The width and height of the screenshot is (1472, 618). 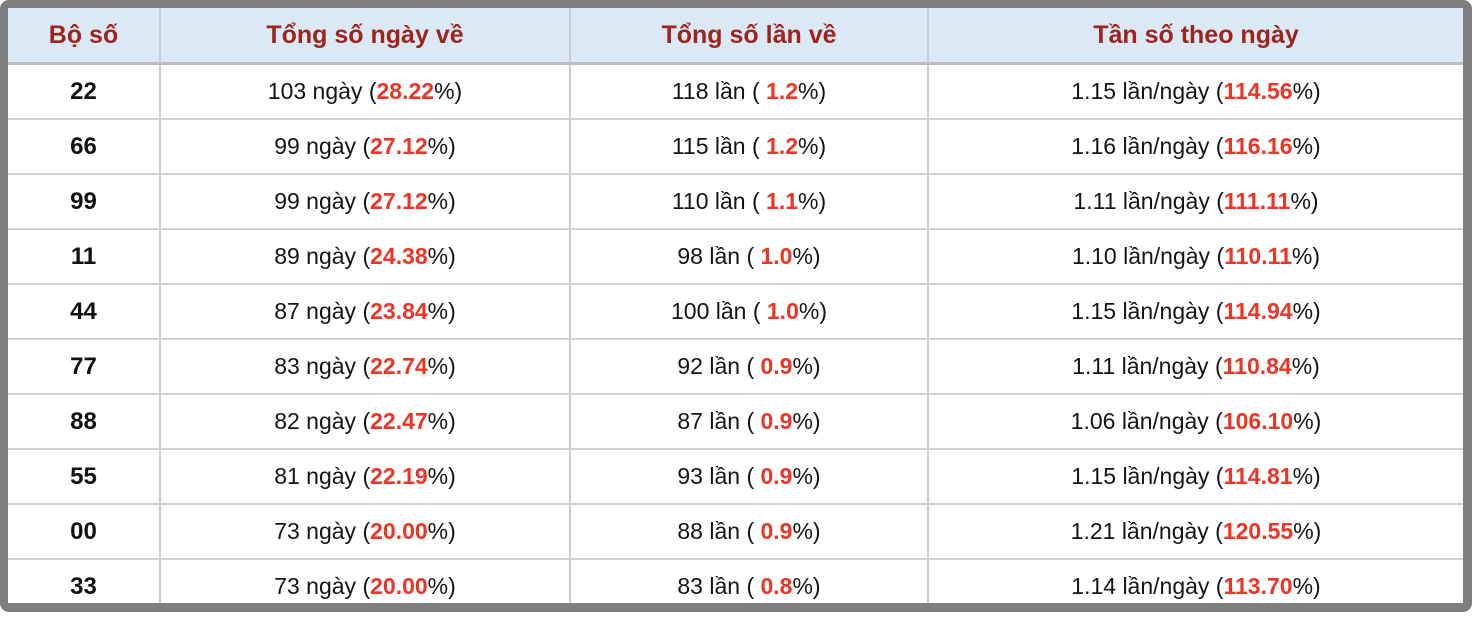 What do you see at coordinates (84, 36) in the screenshot?
I see `column-header-pair: Bộ số` at bounding box center [84, 36].